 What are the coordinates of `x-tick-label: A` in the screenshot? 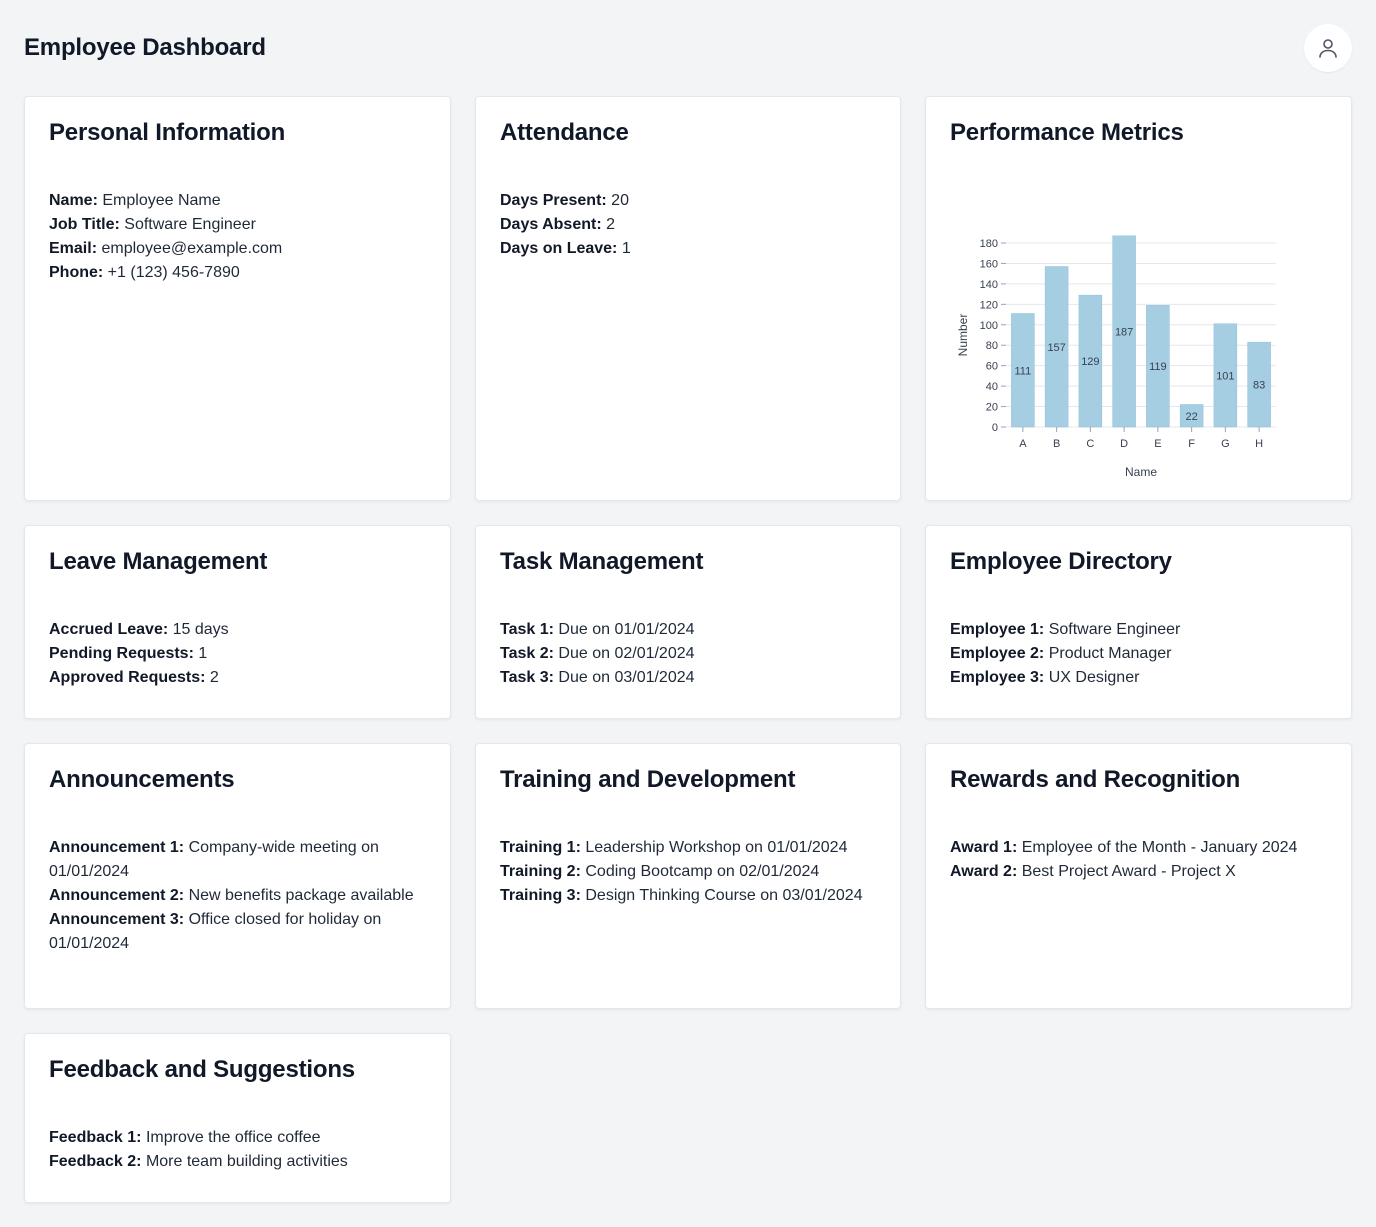 It's located at (1023, 444).